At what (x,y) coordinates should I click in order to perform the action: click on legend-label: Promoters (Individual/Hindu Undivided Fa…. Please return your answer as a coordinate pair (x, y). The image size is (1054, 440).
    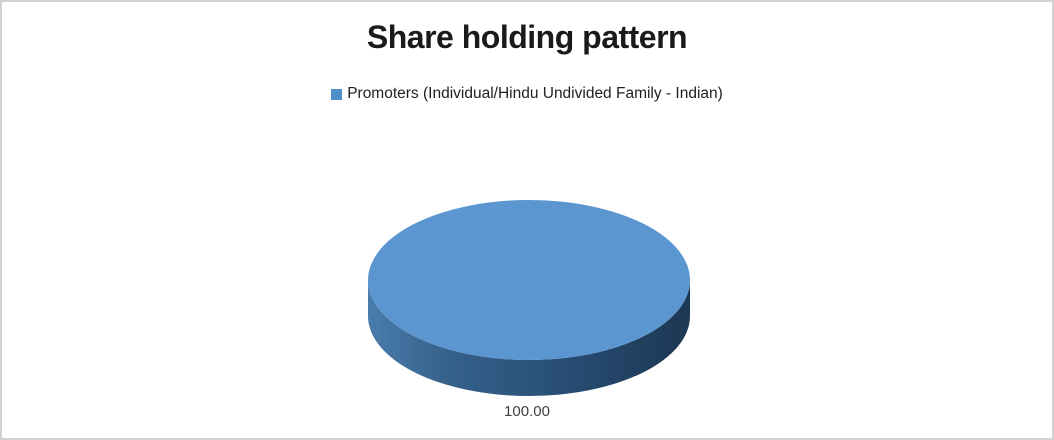
    Looking at the image, I should click on (535, 93).